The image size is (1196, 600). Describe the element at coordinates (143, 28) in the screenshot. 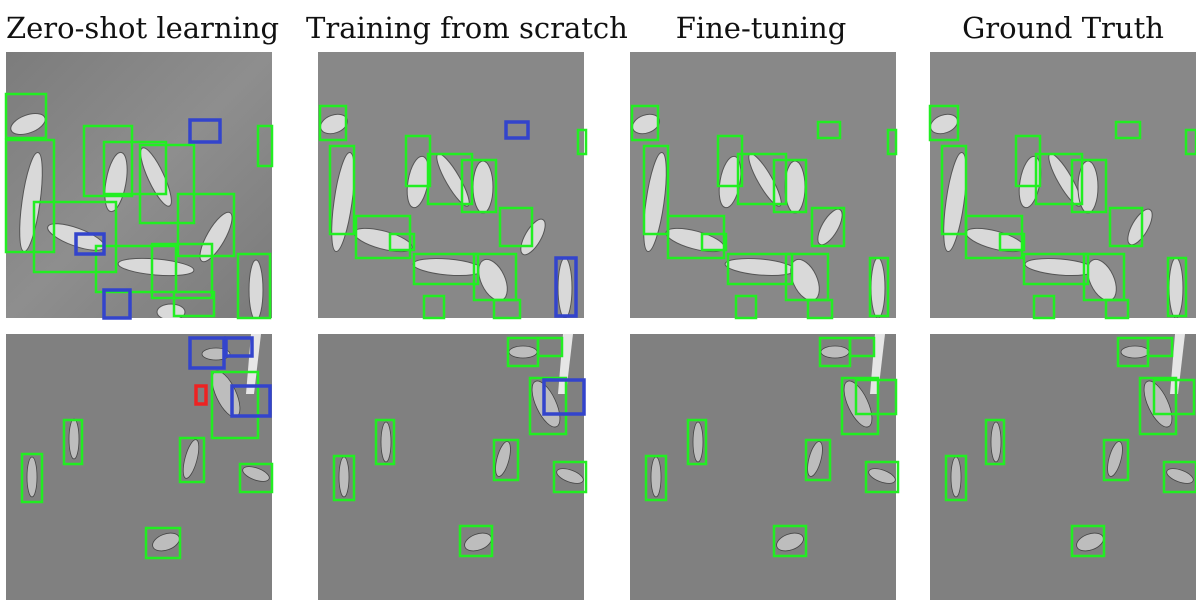

I see `column-title-zero-shot: Zero-shot learning` at that location.